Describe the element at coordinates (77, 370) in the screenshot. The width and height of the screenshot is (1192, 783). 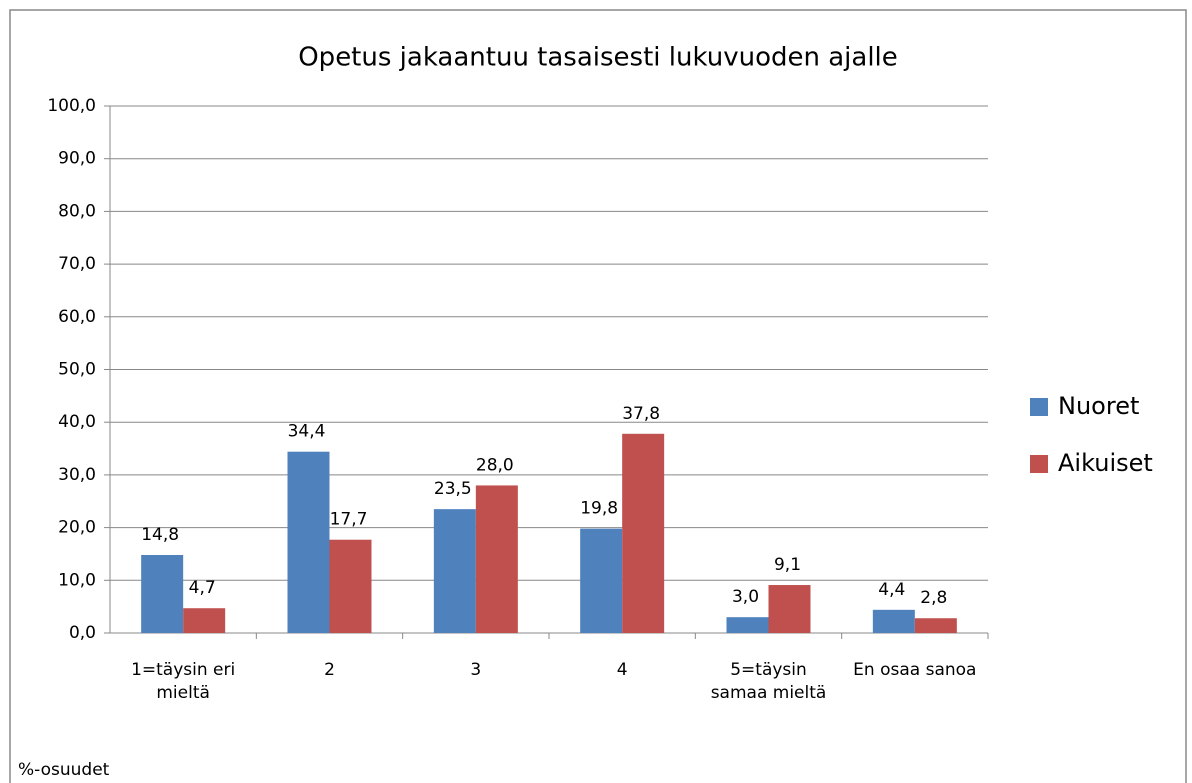
I see `y-tick-label: 50,0` at that location.